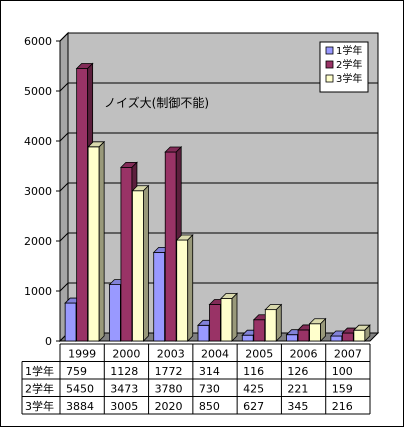  What do you see at coordinates (38, 141) in the screenshot?
I see `y-tick-label: 4000` at bounding box center [38, 141].